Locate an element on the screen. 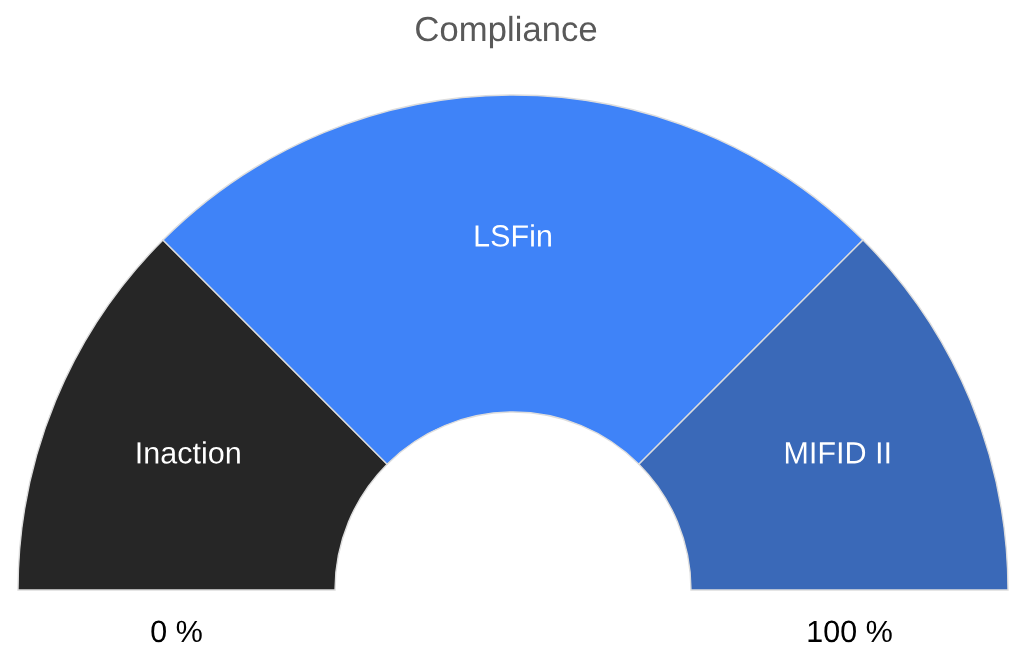 This screenshot has width=1012, height=664. text: 0 % is located at coordinates (176, 631).